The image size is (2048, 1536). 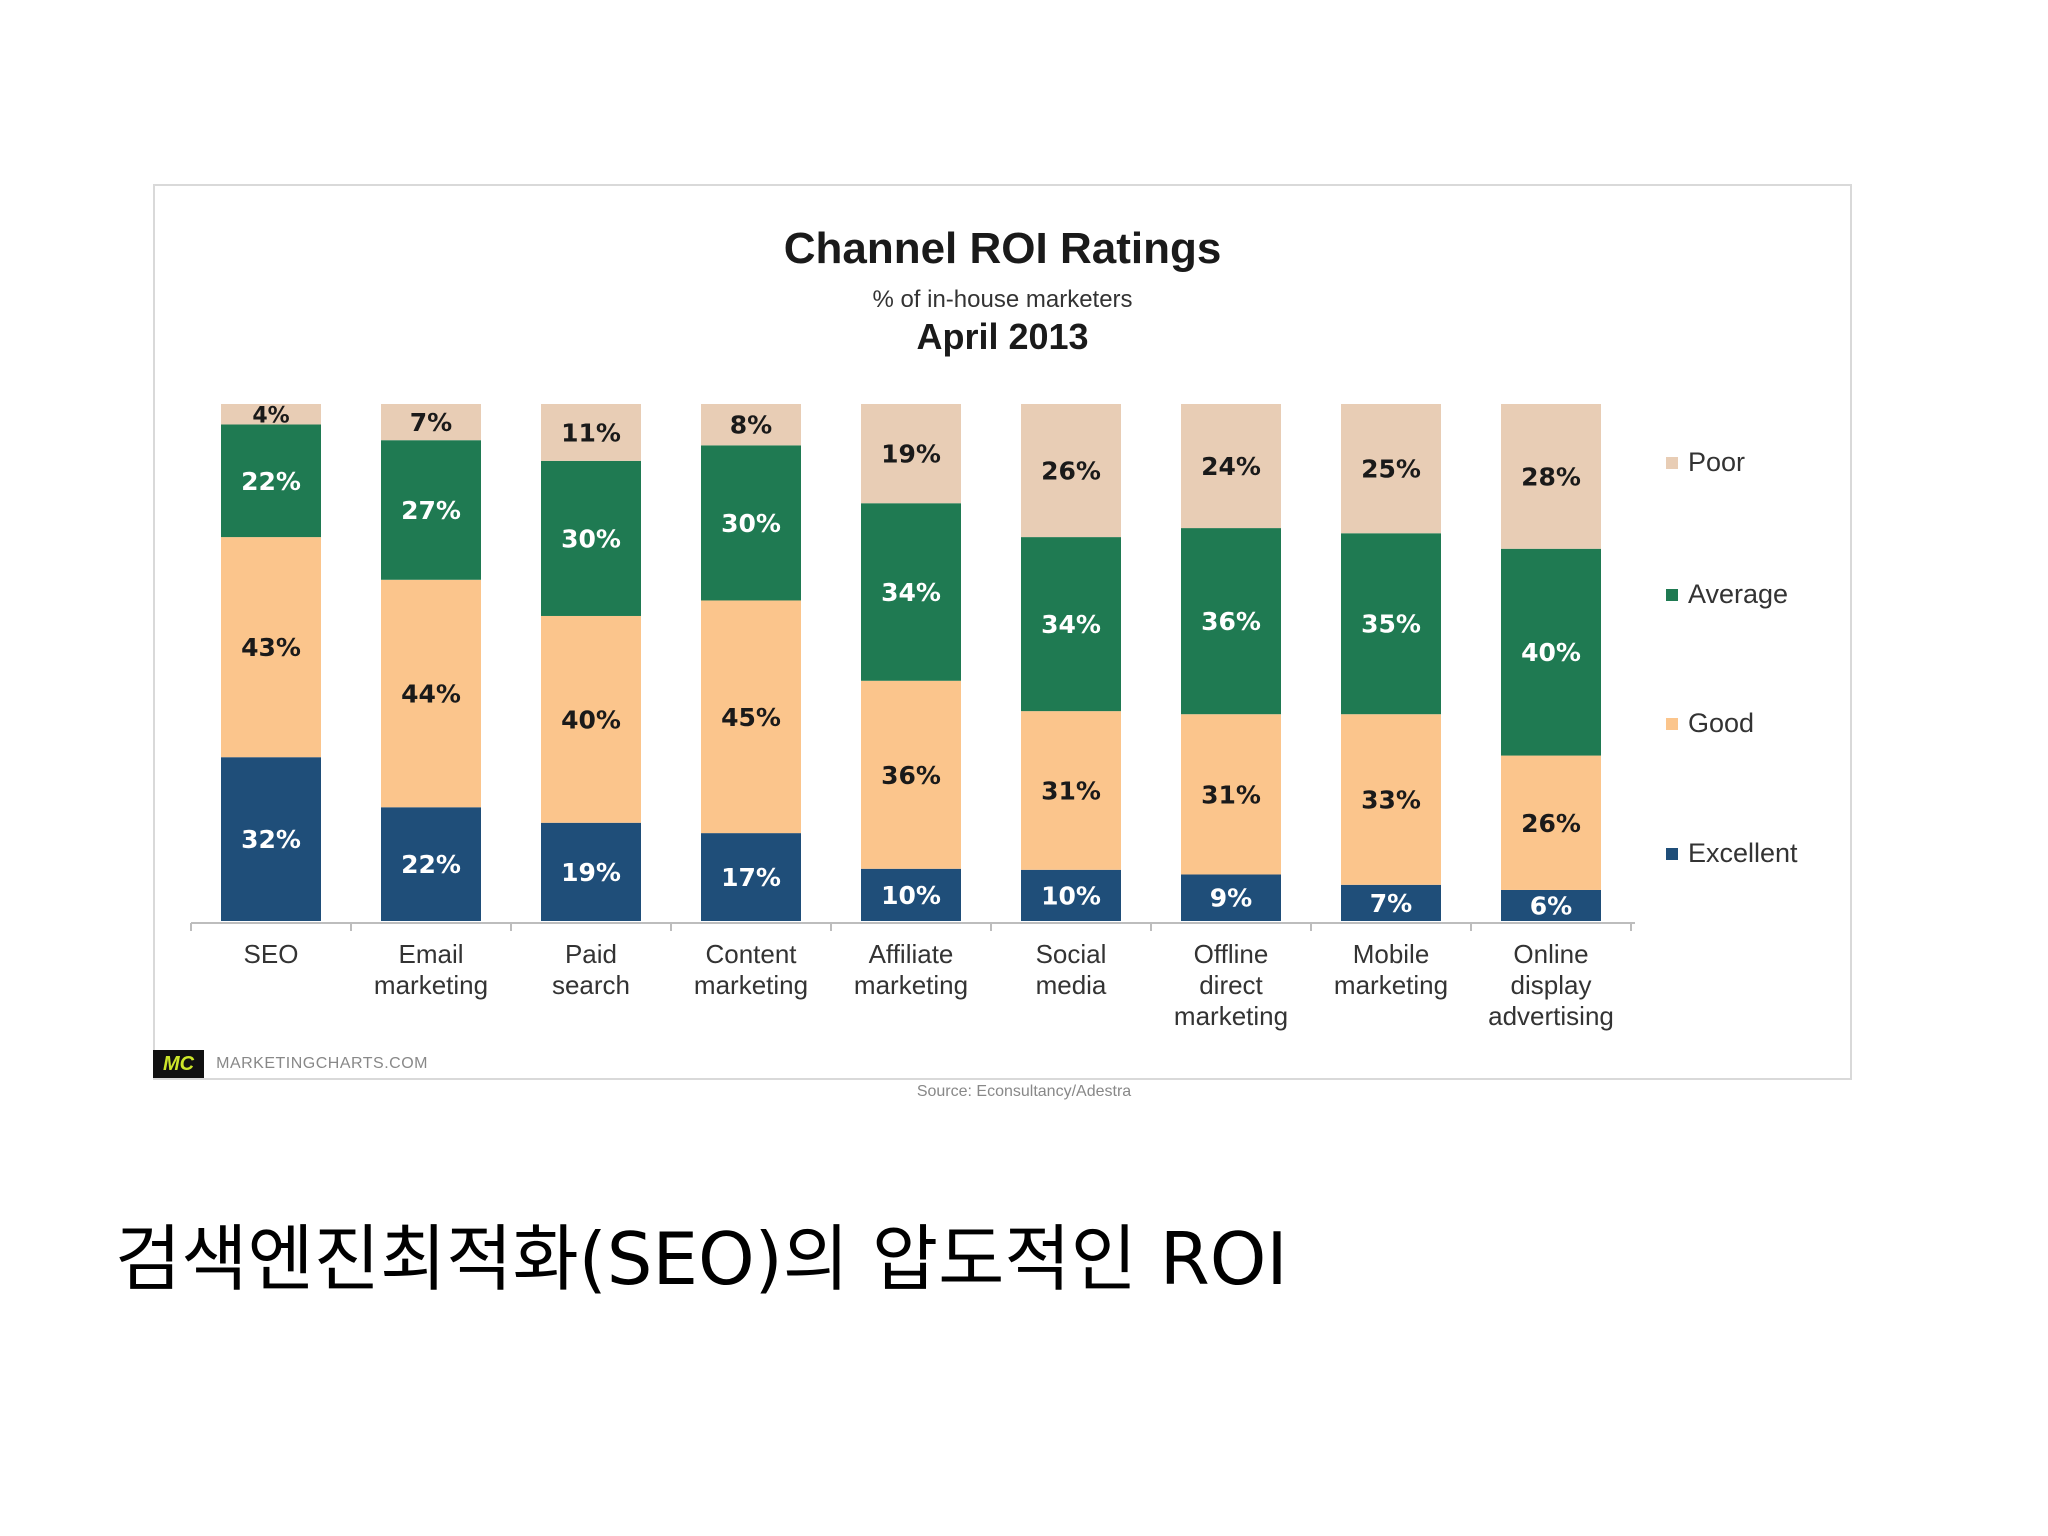 I want to click on bar-value-label: 25%, so click(x=1391, y=469).